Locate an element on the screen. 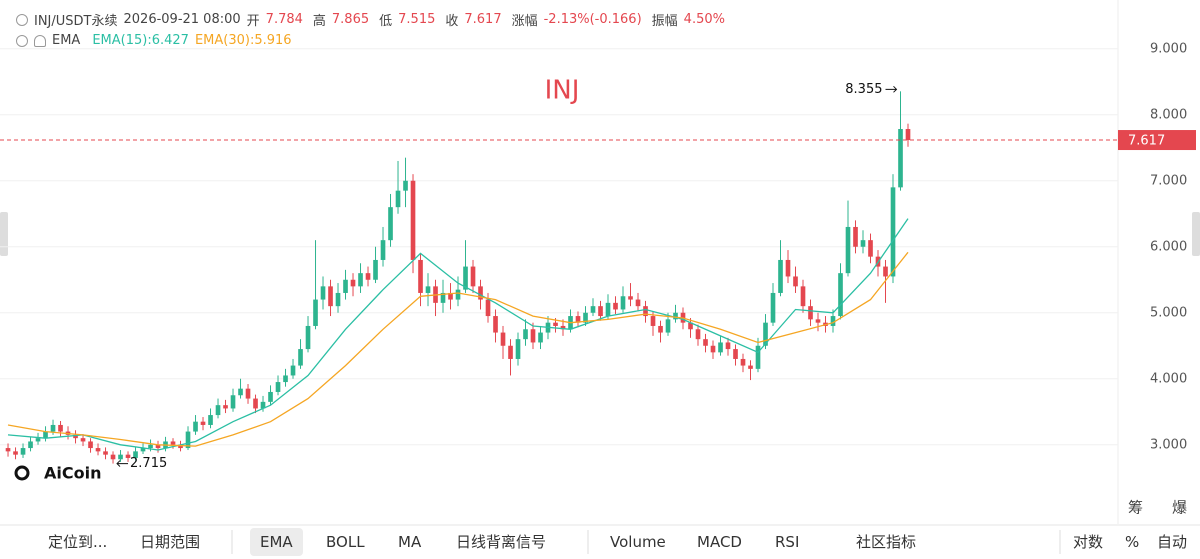  side-label: 爆 is located at coordinates (1179, 508).